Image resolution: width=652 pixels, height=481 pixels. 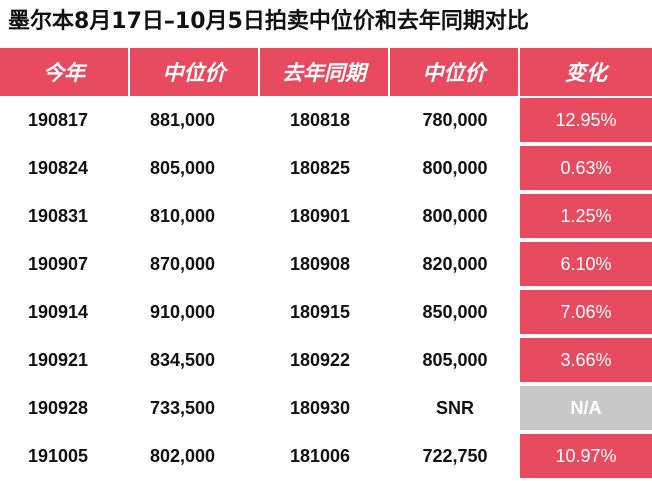 I want to click on cell-this-year: 190921, so click(x=58, y=359).